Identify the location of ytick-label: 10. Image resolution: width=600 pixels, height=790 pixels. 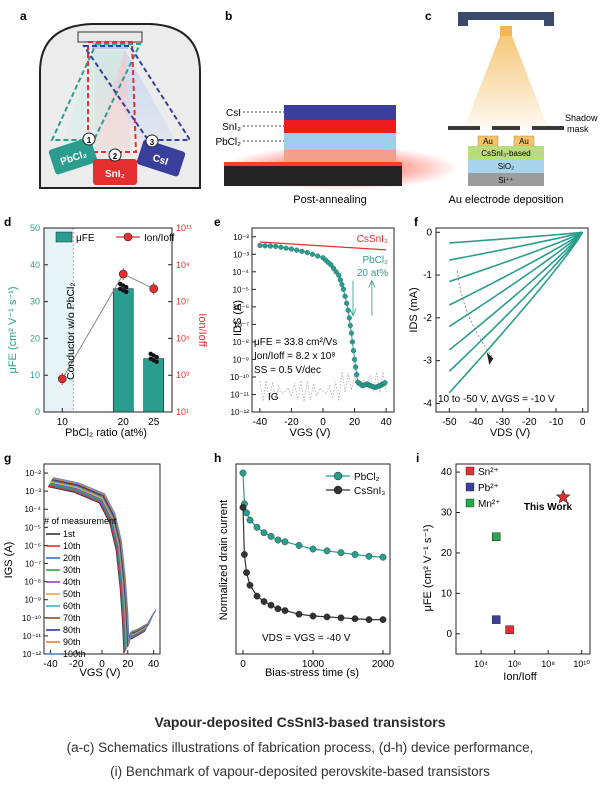
(35, 375).